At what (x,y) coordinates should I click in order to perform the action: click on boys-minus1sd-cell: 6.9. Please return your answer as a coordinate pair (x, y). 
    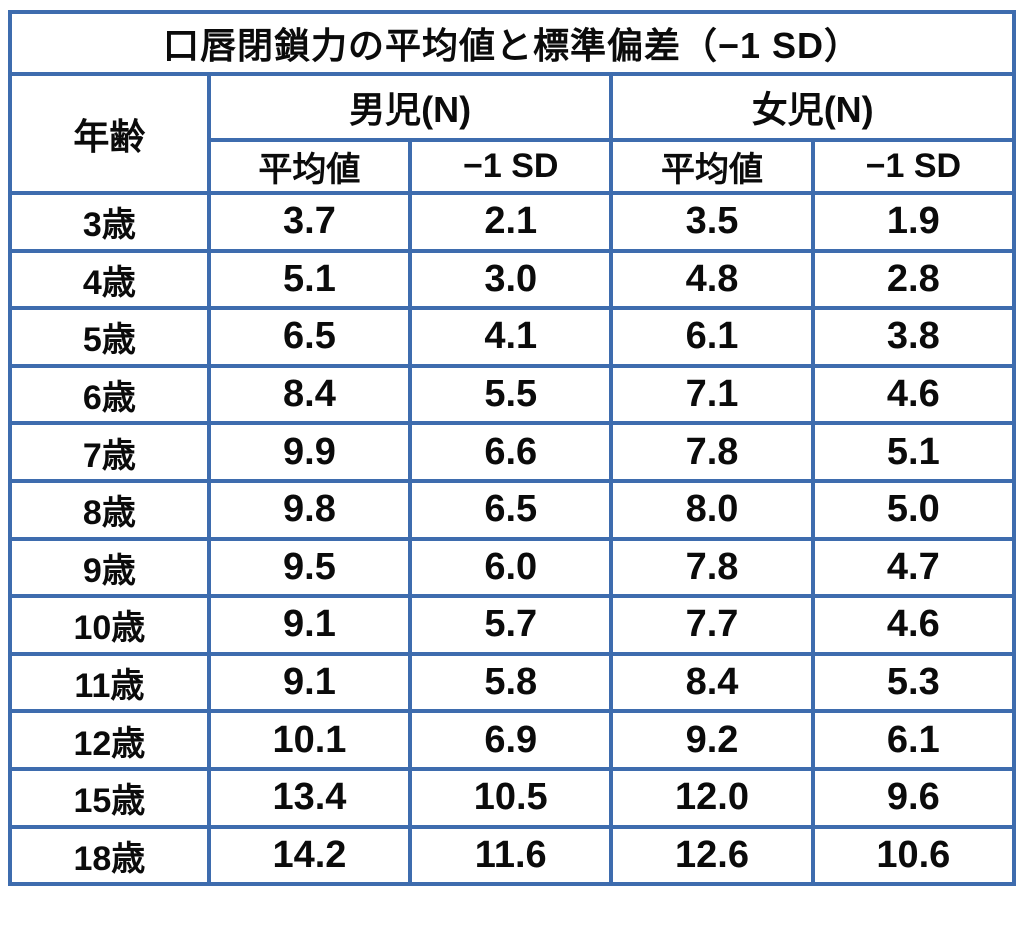
    Looking at the image, I should click on (511, 740).